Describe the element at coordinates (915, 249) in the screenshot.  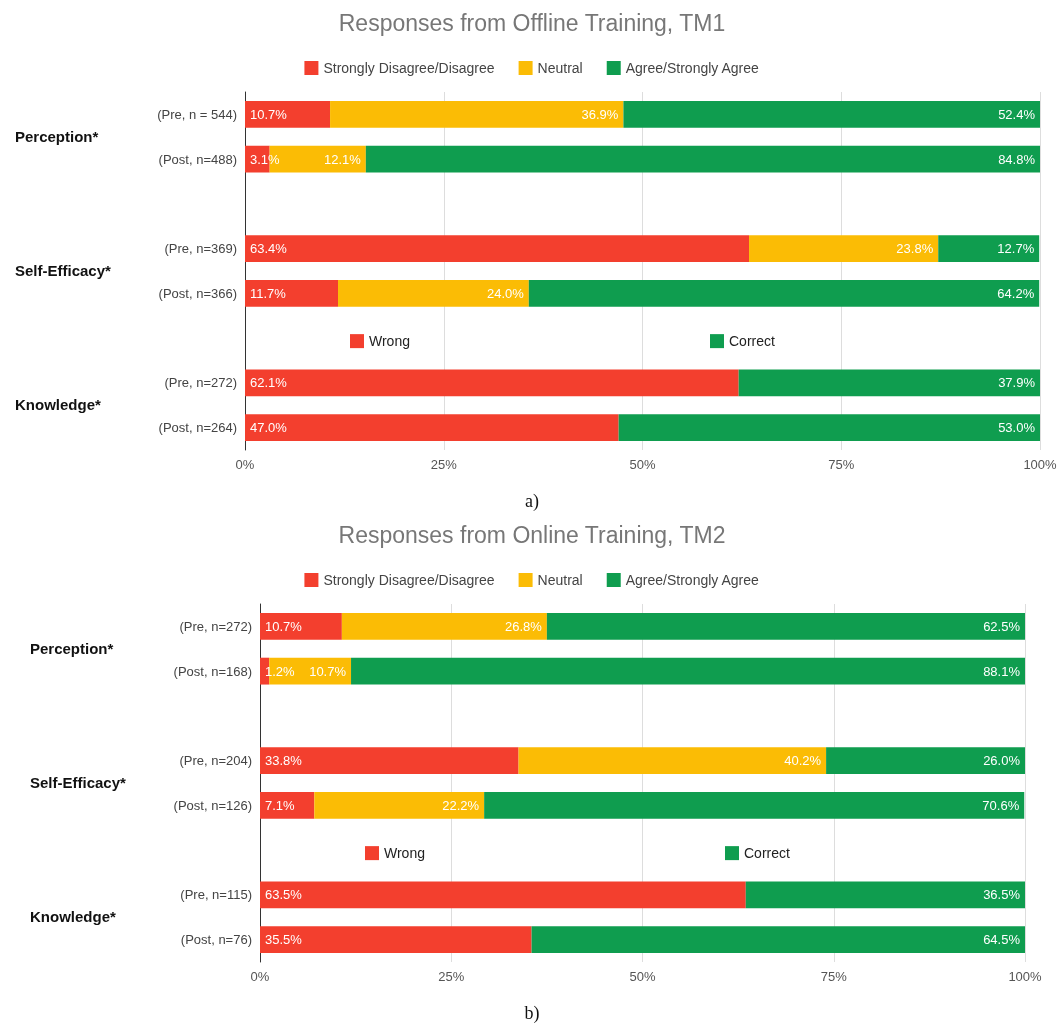
I see `data-label: 23.8%` at that location.